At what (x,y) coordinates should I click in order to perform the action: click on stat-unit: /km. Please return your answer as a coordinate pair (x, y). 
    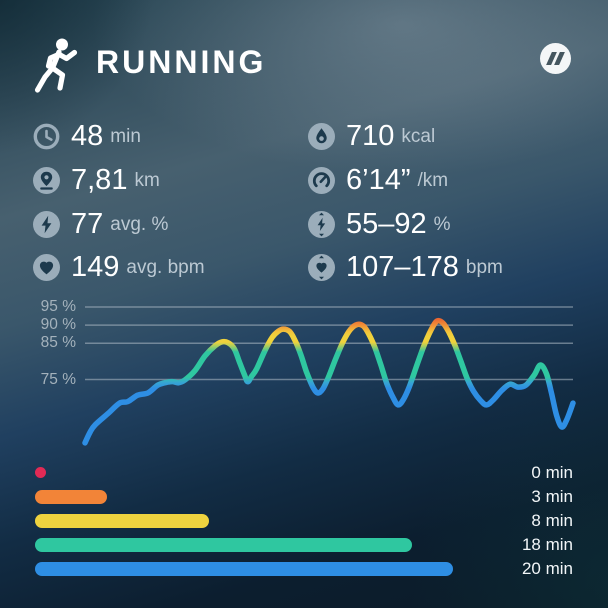
    Looking at the image, I should click on (433, 181).